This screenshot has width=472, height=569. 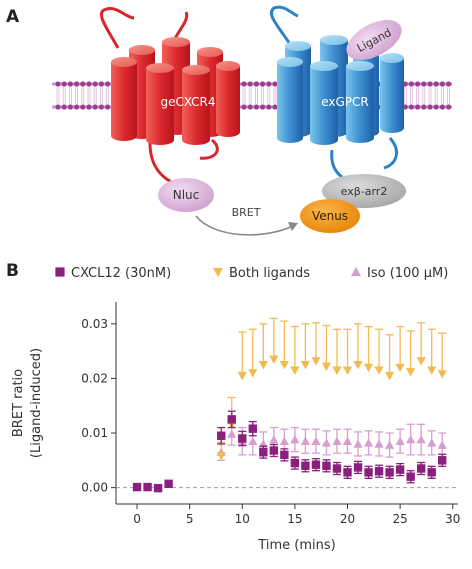 What do you see at coordinates (374, 40) in the screenshot?
I see `ligand: Ligand` at bounding box center [374, 40].